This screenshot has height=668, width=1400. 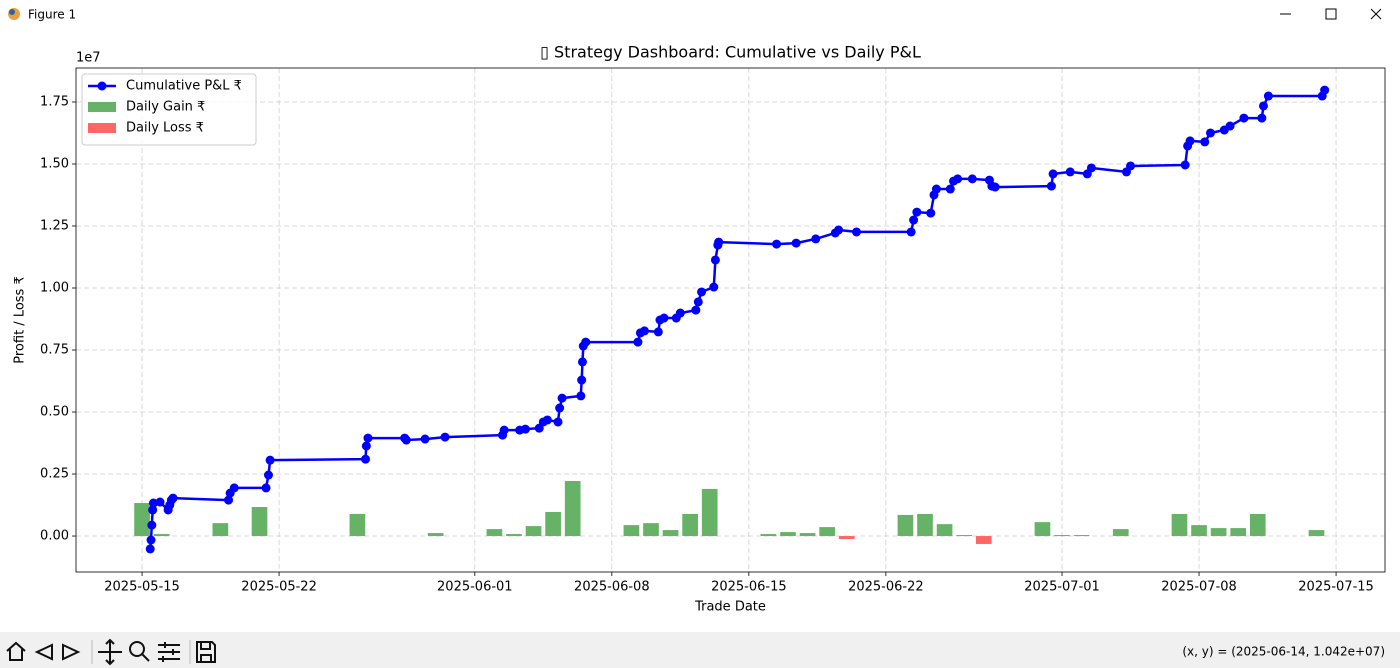 I want to click on x-tick-label: 2025-06-22, so click(x=886, y=587).